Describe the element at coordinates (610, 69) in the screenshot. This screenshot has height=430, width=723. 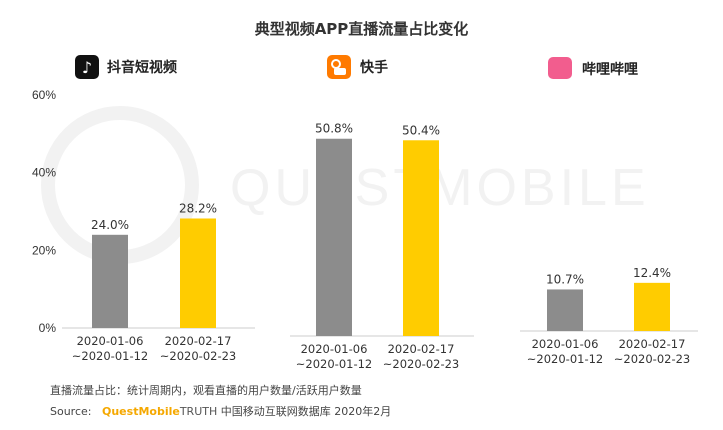
I see `app-name-3: 哔哩哔哩` at that location.